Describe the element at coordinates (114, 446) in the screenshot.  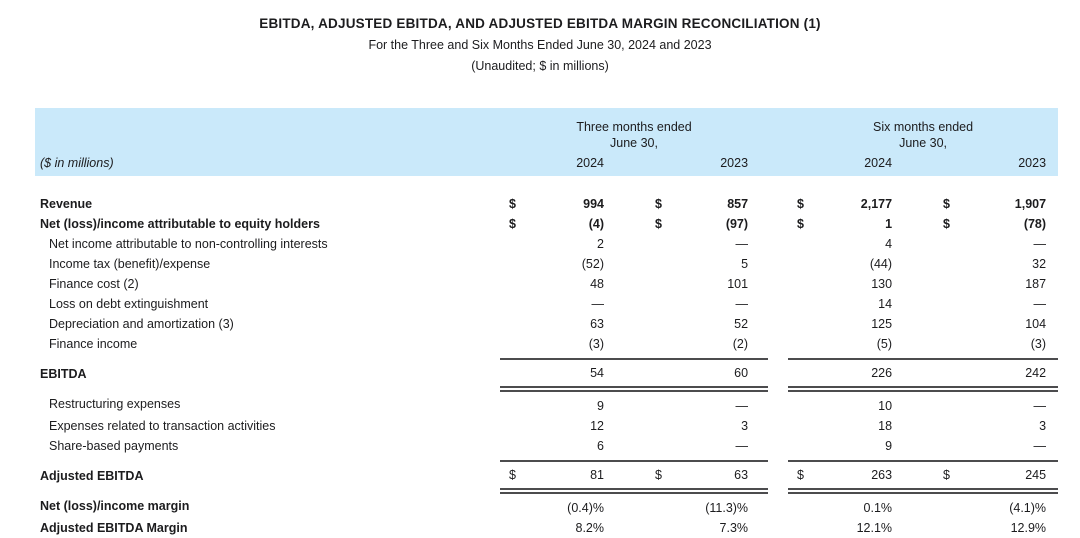
I see `row-label: Share-based payments` at that location.